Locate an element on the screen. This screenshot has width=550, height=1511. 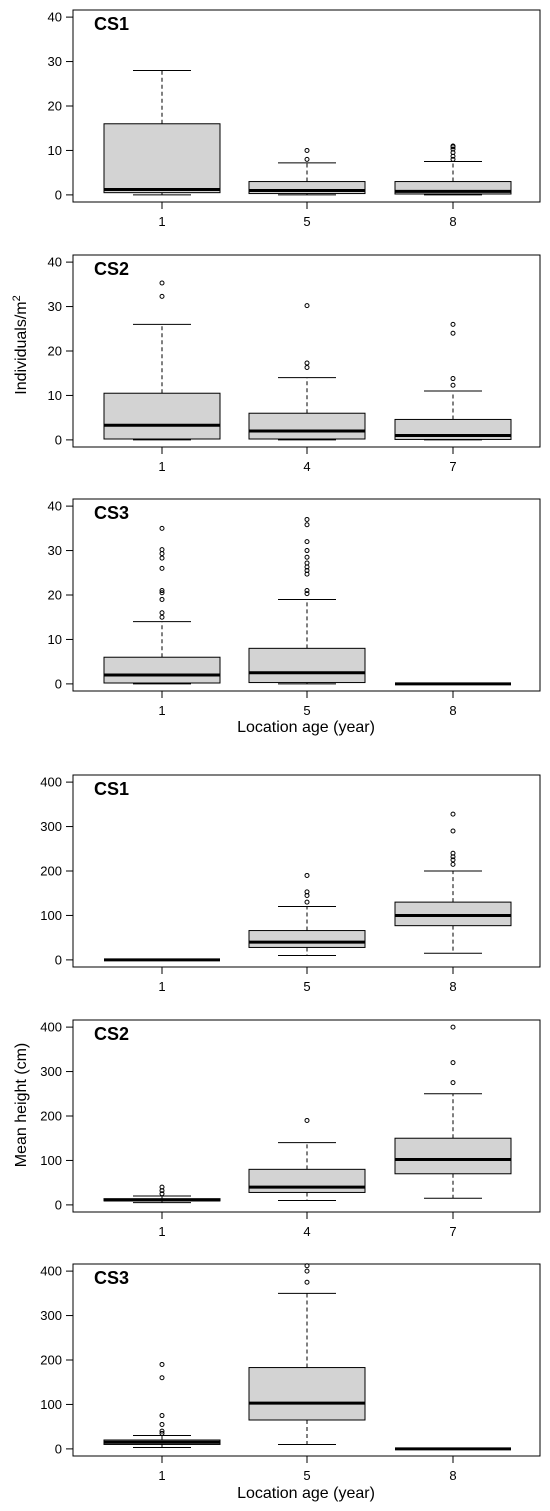
density-y-axis-title-main: Individuals/m is located at coordinates (21, 347).